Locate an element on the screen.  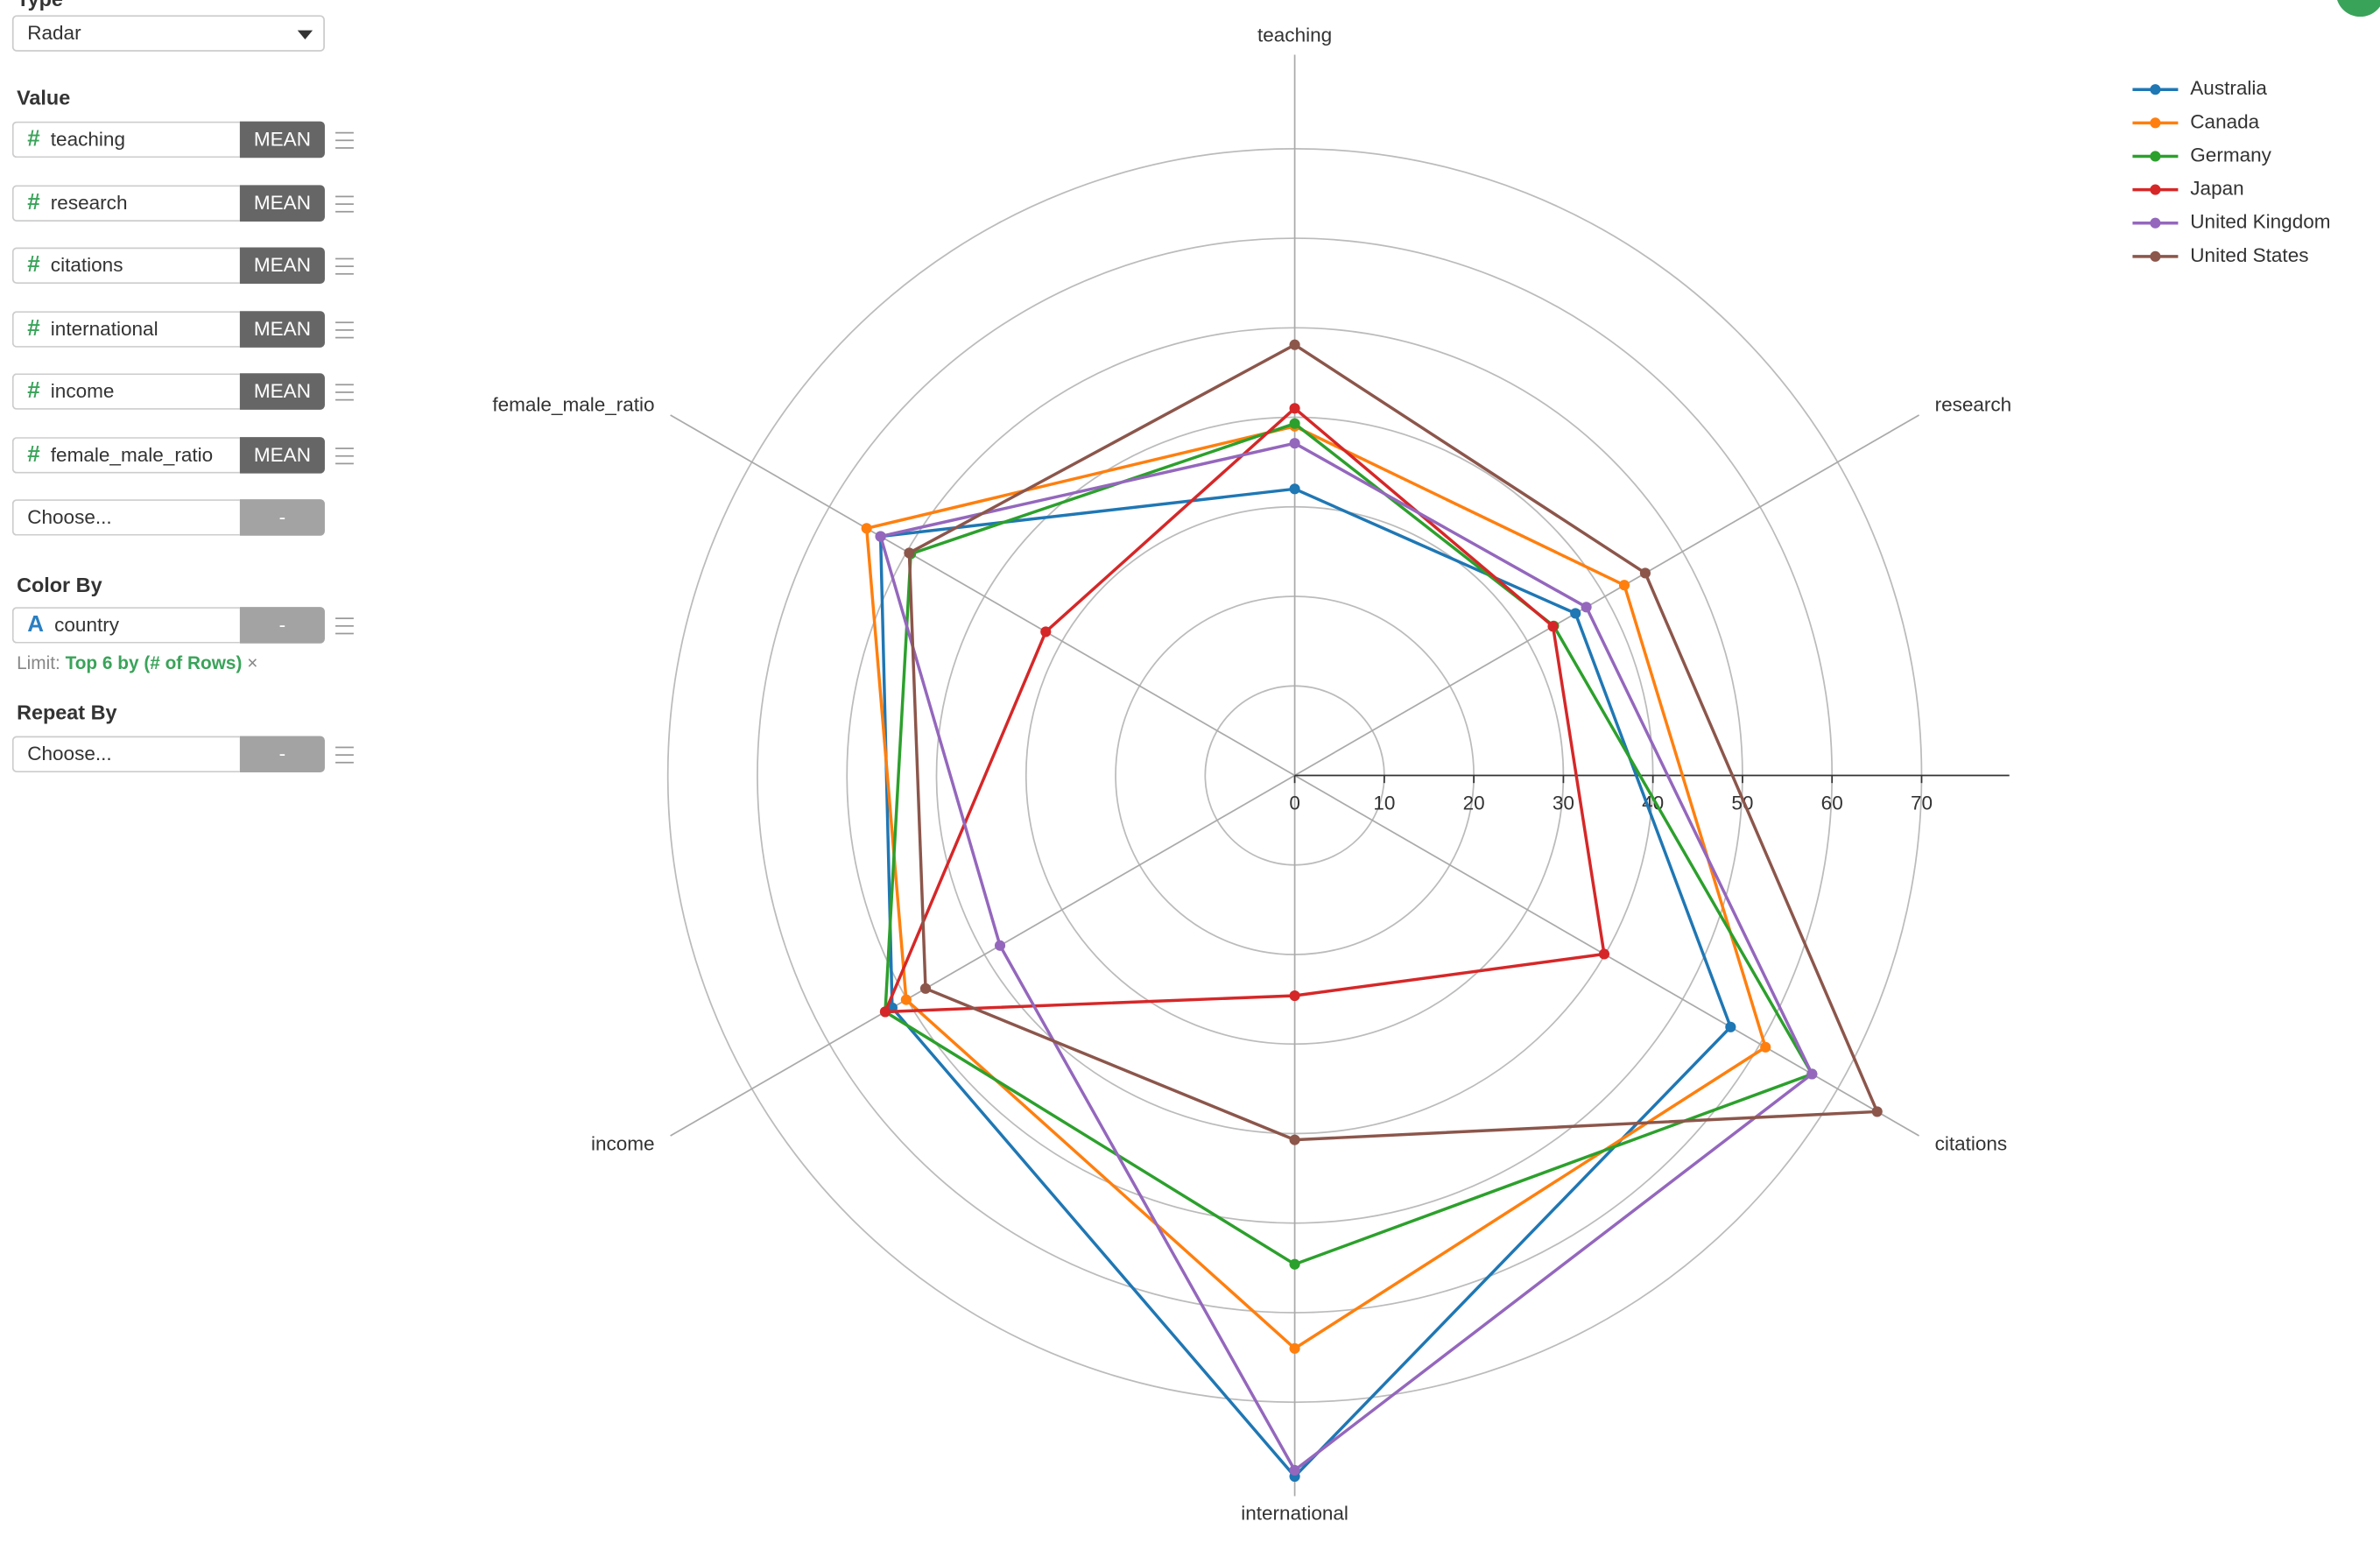
user-avatar is located at coordinates (2358, 9).